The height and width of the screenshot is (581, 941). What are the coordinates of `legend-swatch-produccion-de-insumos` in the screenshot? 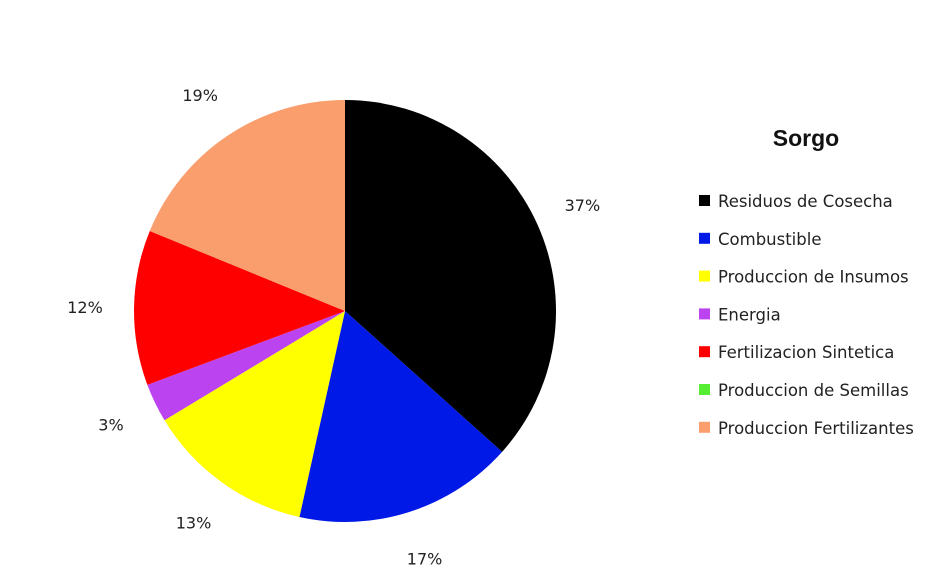 It's located at (704, 276).